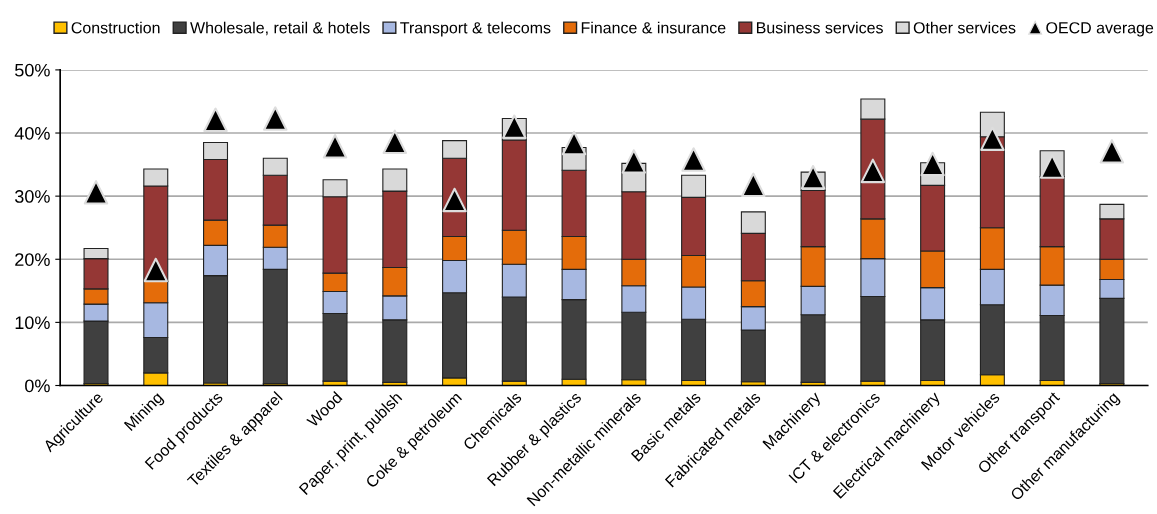  What do you see at coordinates (115, 27) in the screenshot?
I see `legend-label: Construction` at bounding box center [115, 27].